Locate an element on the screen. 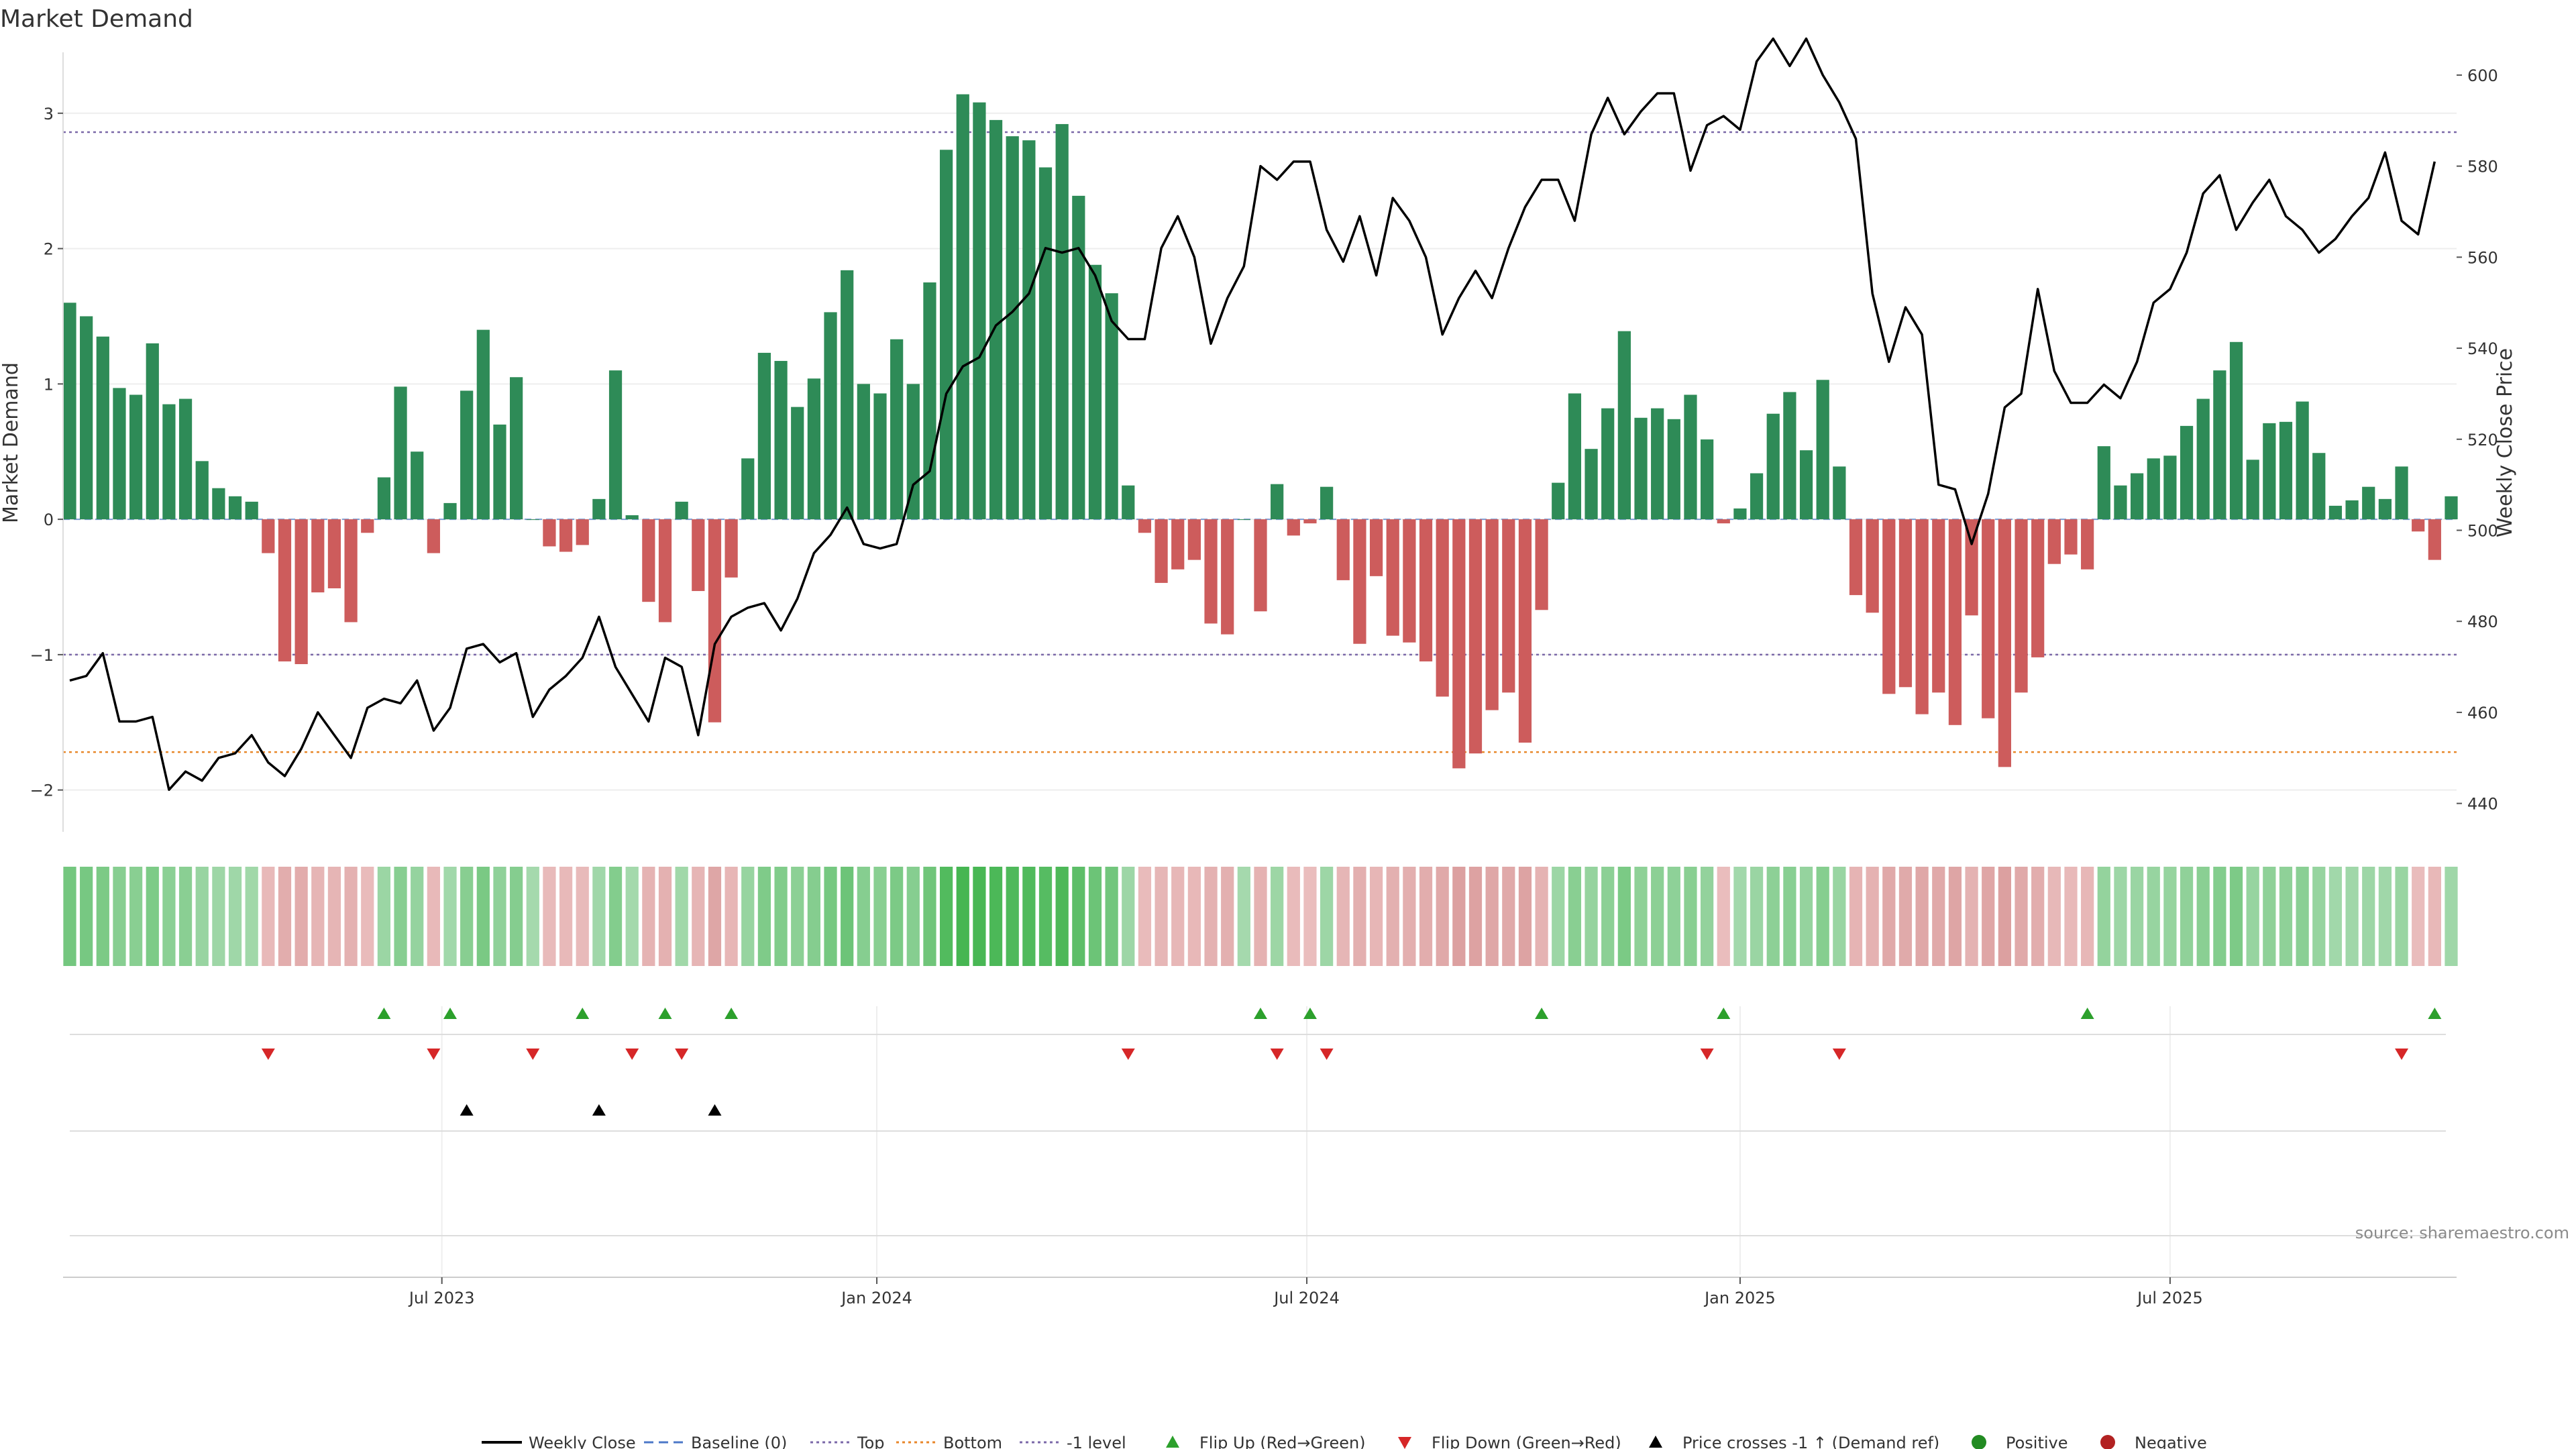  right-tick-label: 480 is located at coordinates (2482, 621).